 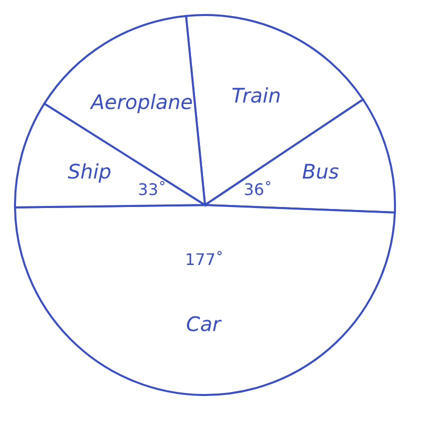 I want to click on slice-label: Aeroplane, so click(x=140, y=102).